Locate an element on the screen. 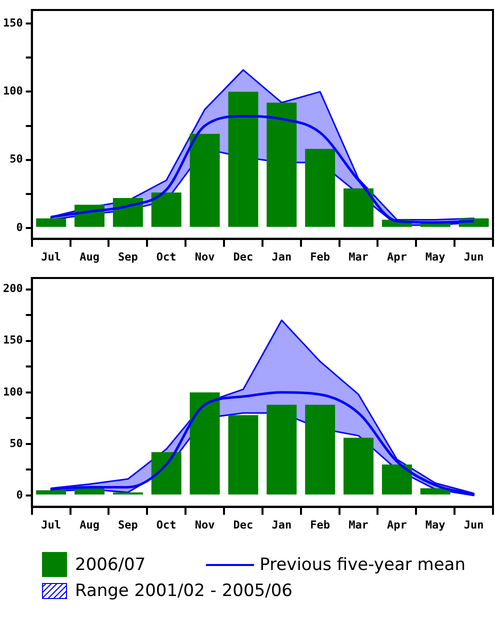 The height and width of the screenshot is (625, 495). legend-label: Previous five-year mean is located at coordinates (363, 564).